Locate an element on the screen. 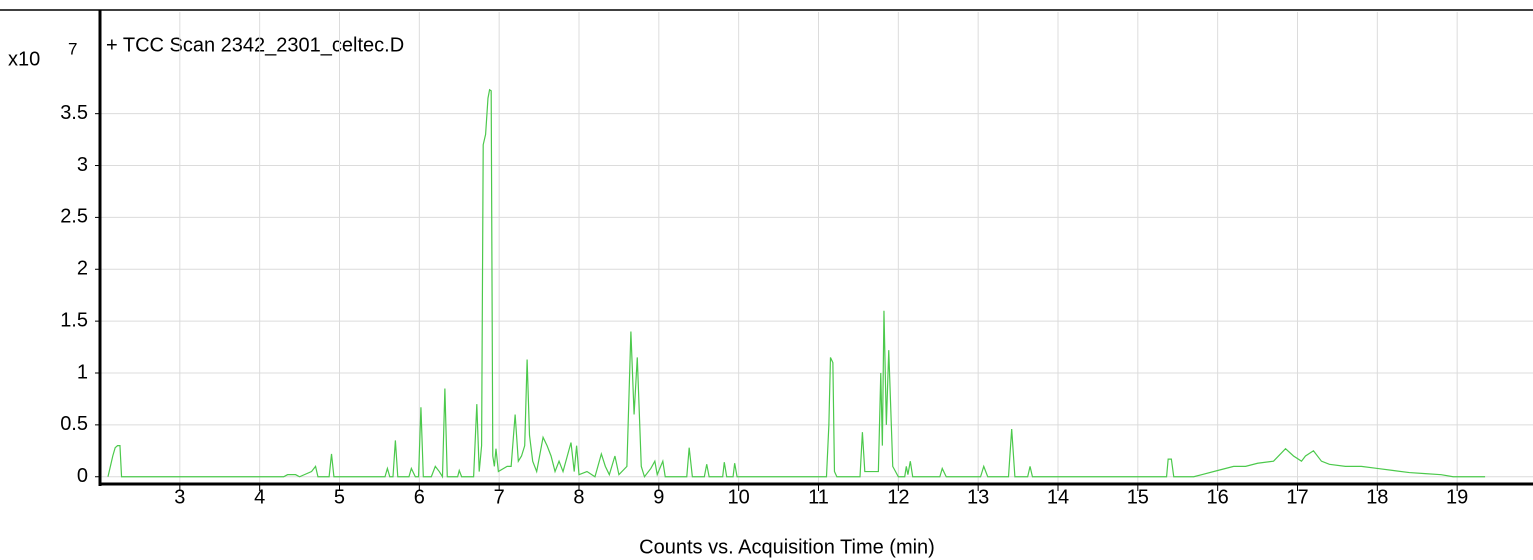 The image size is (1533, 560). y-exponent: 7 is located at coordinates (72, 48).